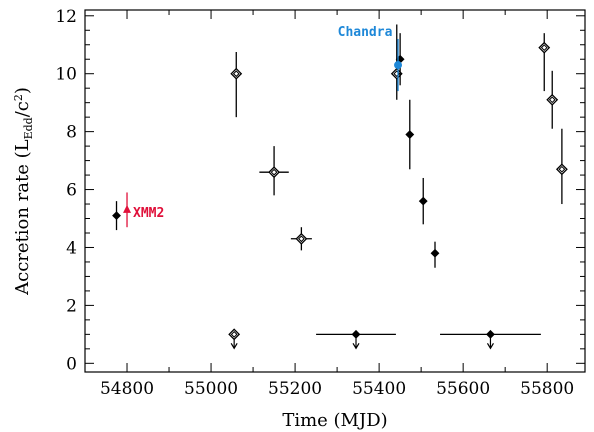 The width and height of the screenshot is (594, 432). I want to click on series-label: Chandra, so click(365, 32).